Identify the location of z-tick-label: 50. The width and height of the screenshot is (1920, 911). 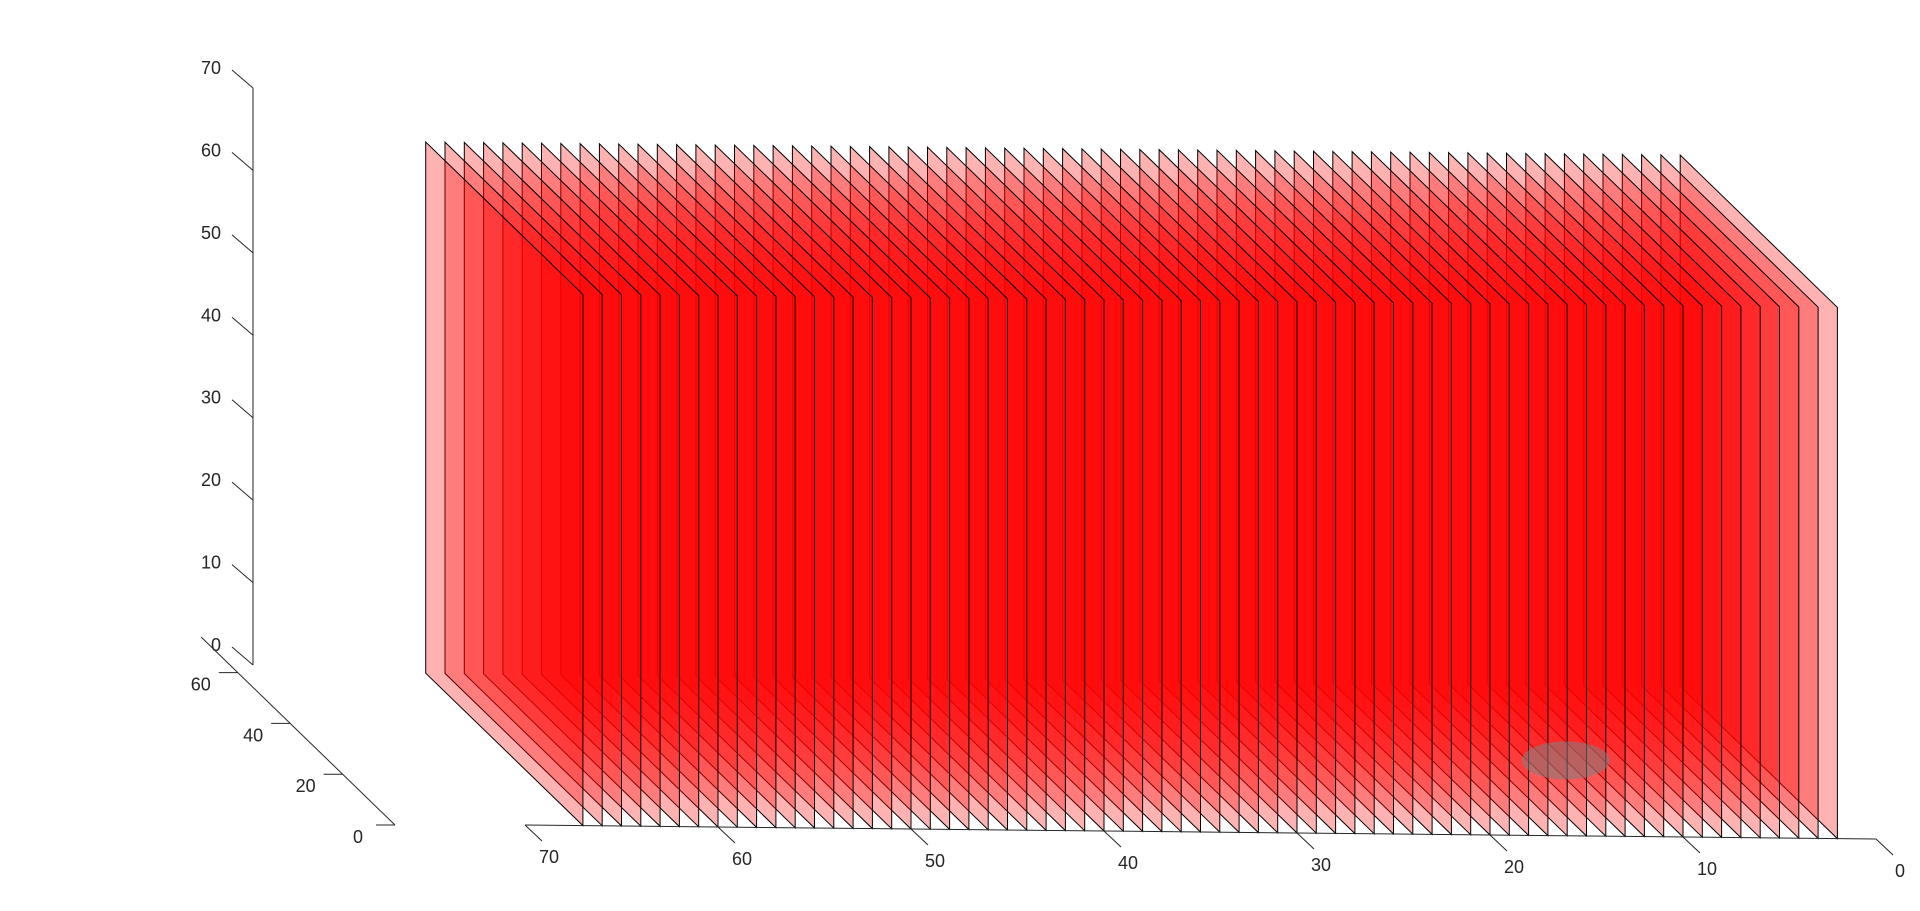
(211, 233).